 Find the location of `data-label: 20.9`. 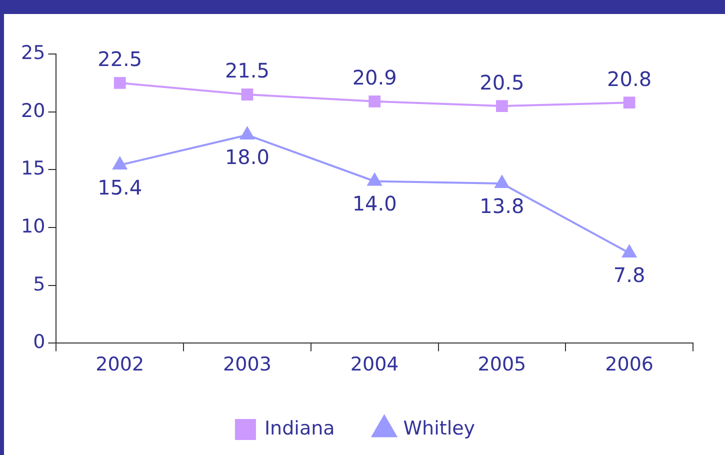

data-label: 20.9 is located at coordinates (374, 78).